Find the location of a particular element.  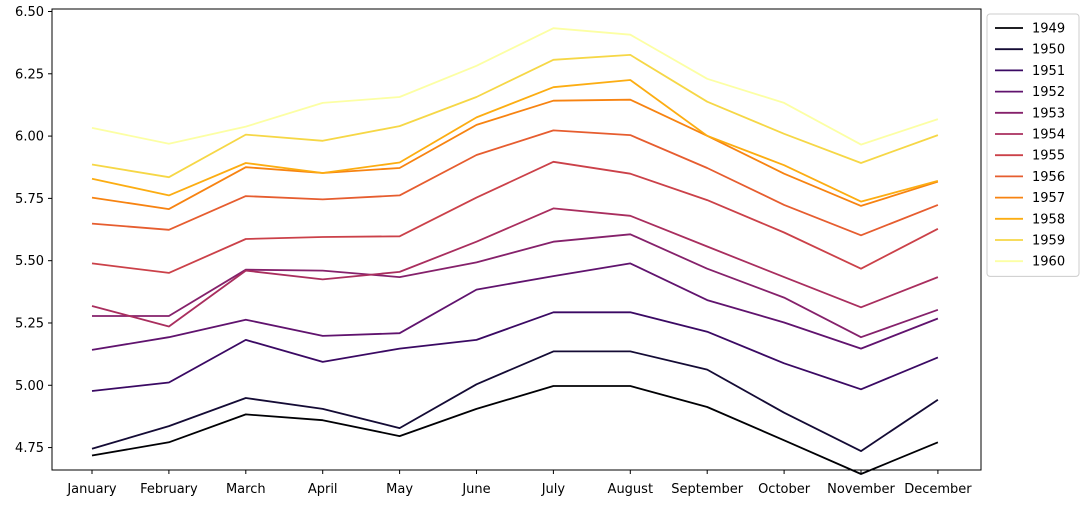

legend-box is located at coordinates (1033, 145).